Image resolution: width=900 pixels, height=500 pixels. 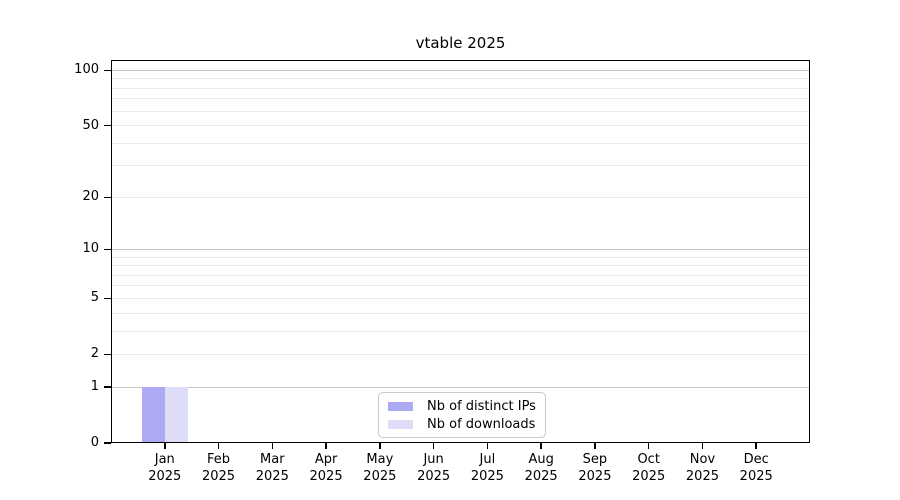 I want to click on x-tick-label: Mar 2025, so click(x=272, y=468).